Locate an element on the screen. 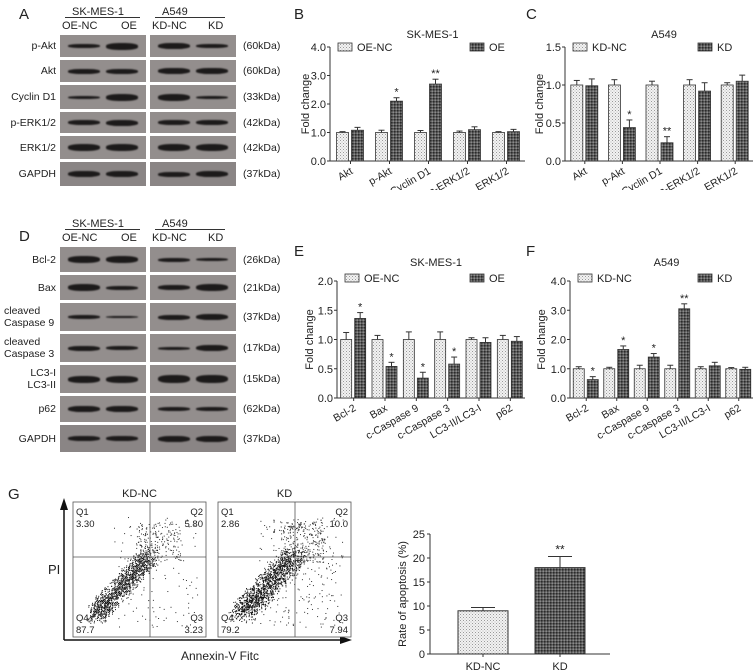 This screenshot has width=753, height=670. quadrant-label: Q1 is located at coordinates (227, 512).